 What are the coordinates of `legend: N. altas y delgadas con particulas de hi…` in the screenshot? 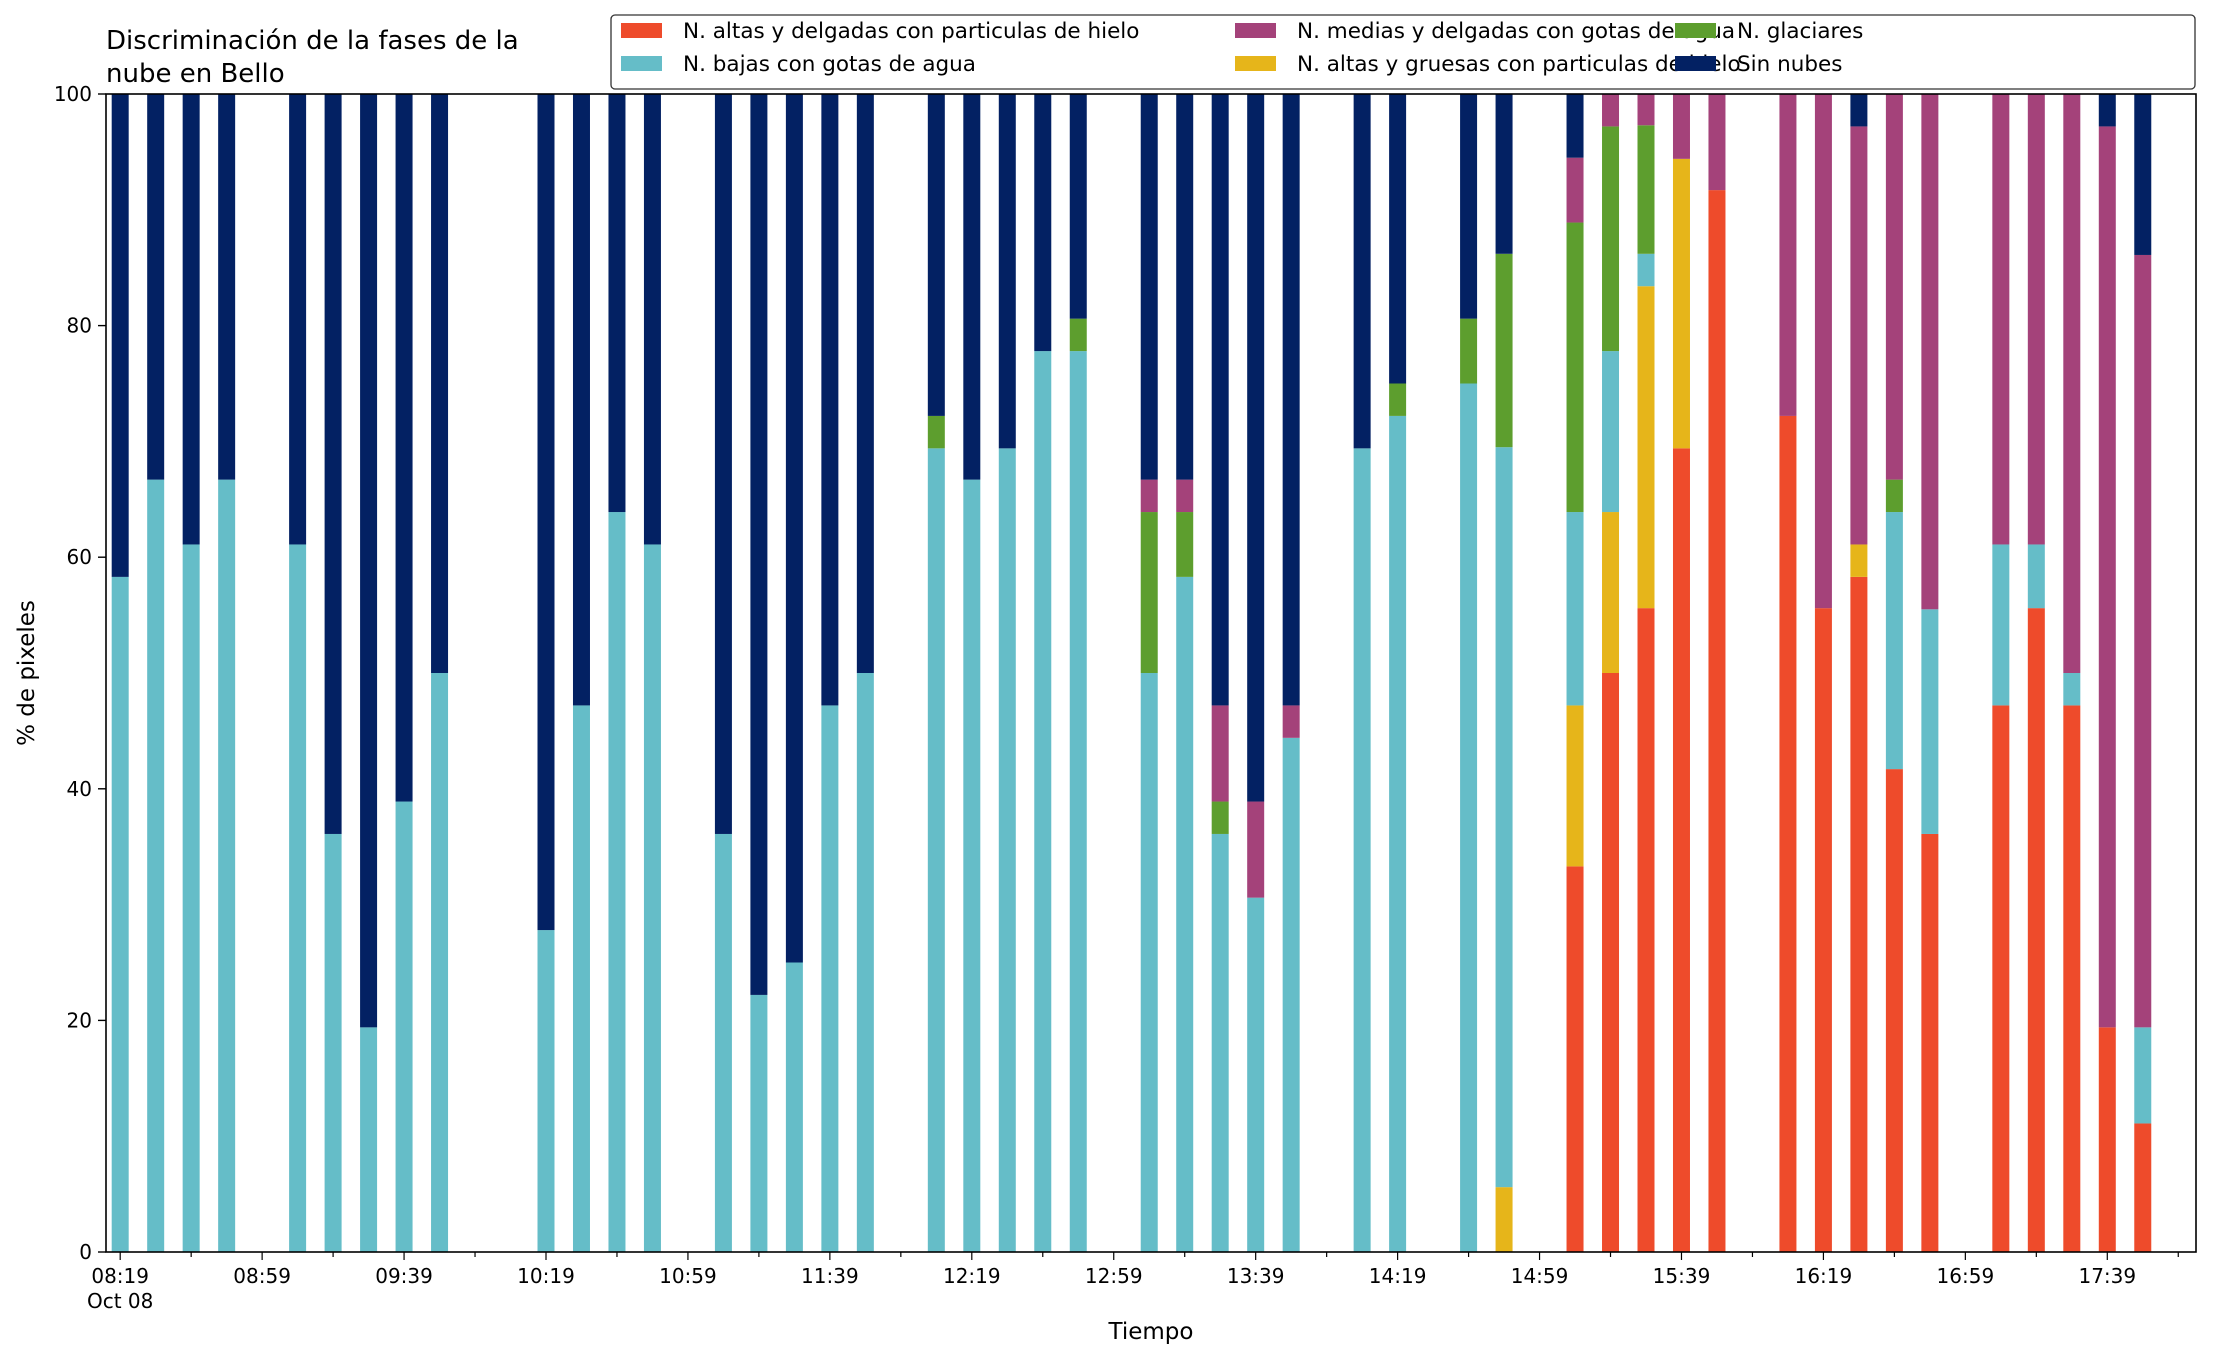 It's located at (1403, 52).